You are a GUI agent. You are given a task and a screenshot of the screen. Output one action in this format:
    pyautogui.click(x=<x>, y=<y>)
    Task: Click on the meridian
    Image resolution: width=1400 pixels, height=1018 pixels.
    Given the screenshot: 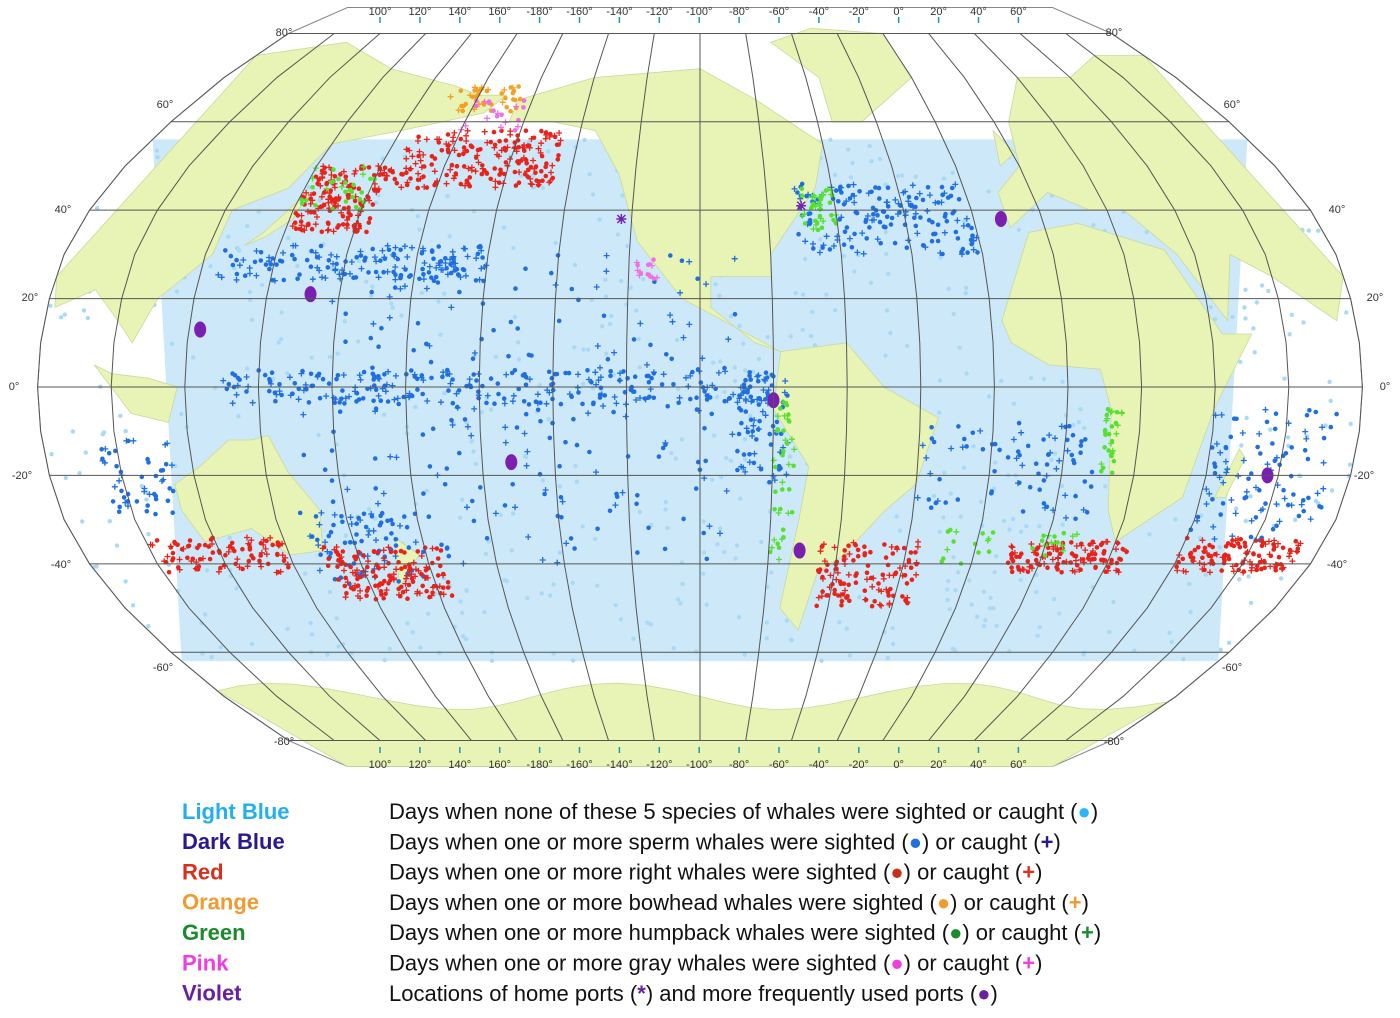 What is the action you would take?
    pyautogui.click(x=581, y=387)
    